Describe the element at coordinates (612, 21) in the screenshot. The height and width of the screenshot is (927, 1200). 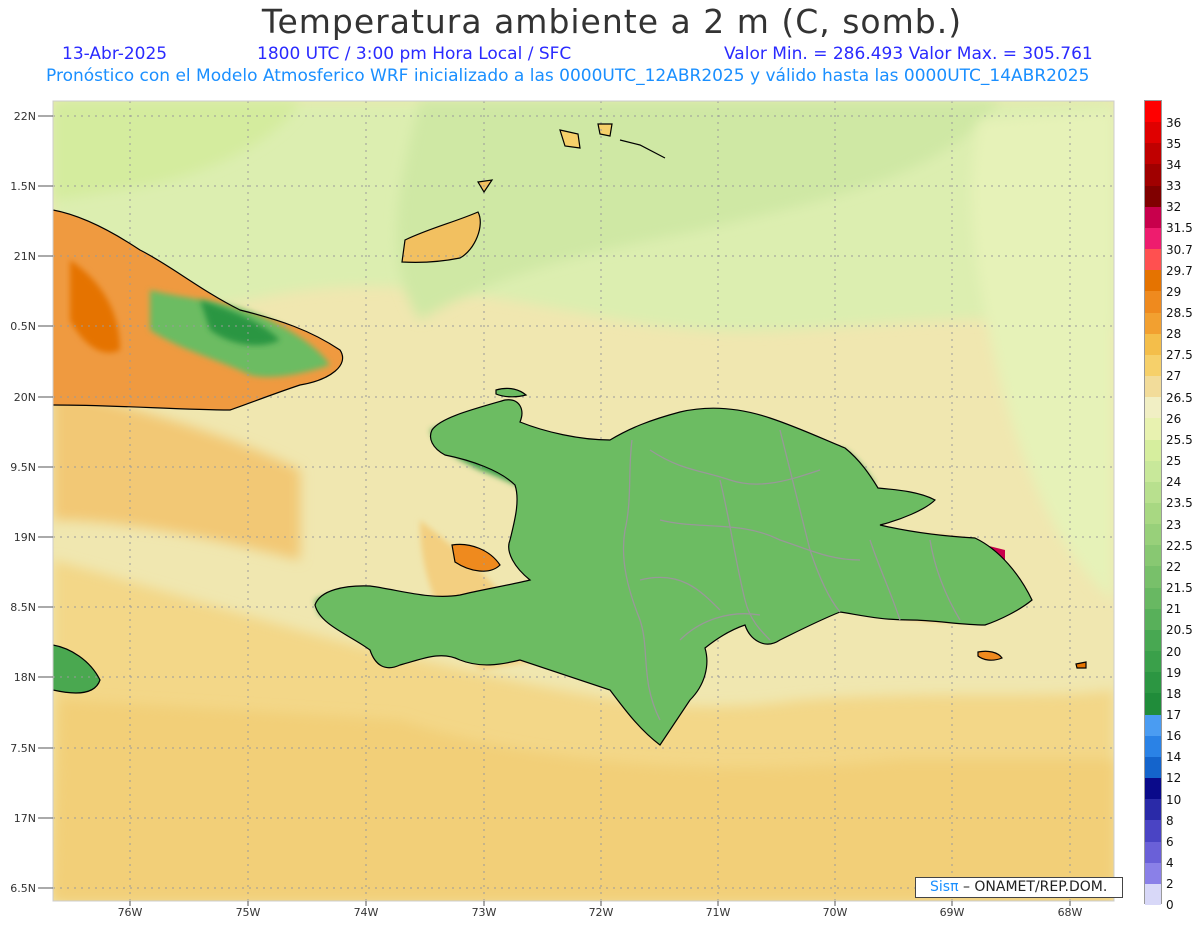
I see `map-title: Temperatura ambiente a 2 m (C, somb.)` at that location.